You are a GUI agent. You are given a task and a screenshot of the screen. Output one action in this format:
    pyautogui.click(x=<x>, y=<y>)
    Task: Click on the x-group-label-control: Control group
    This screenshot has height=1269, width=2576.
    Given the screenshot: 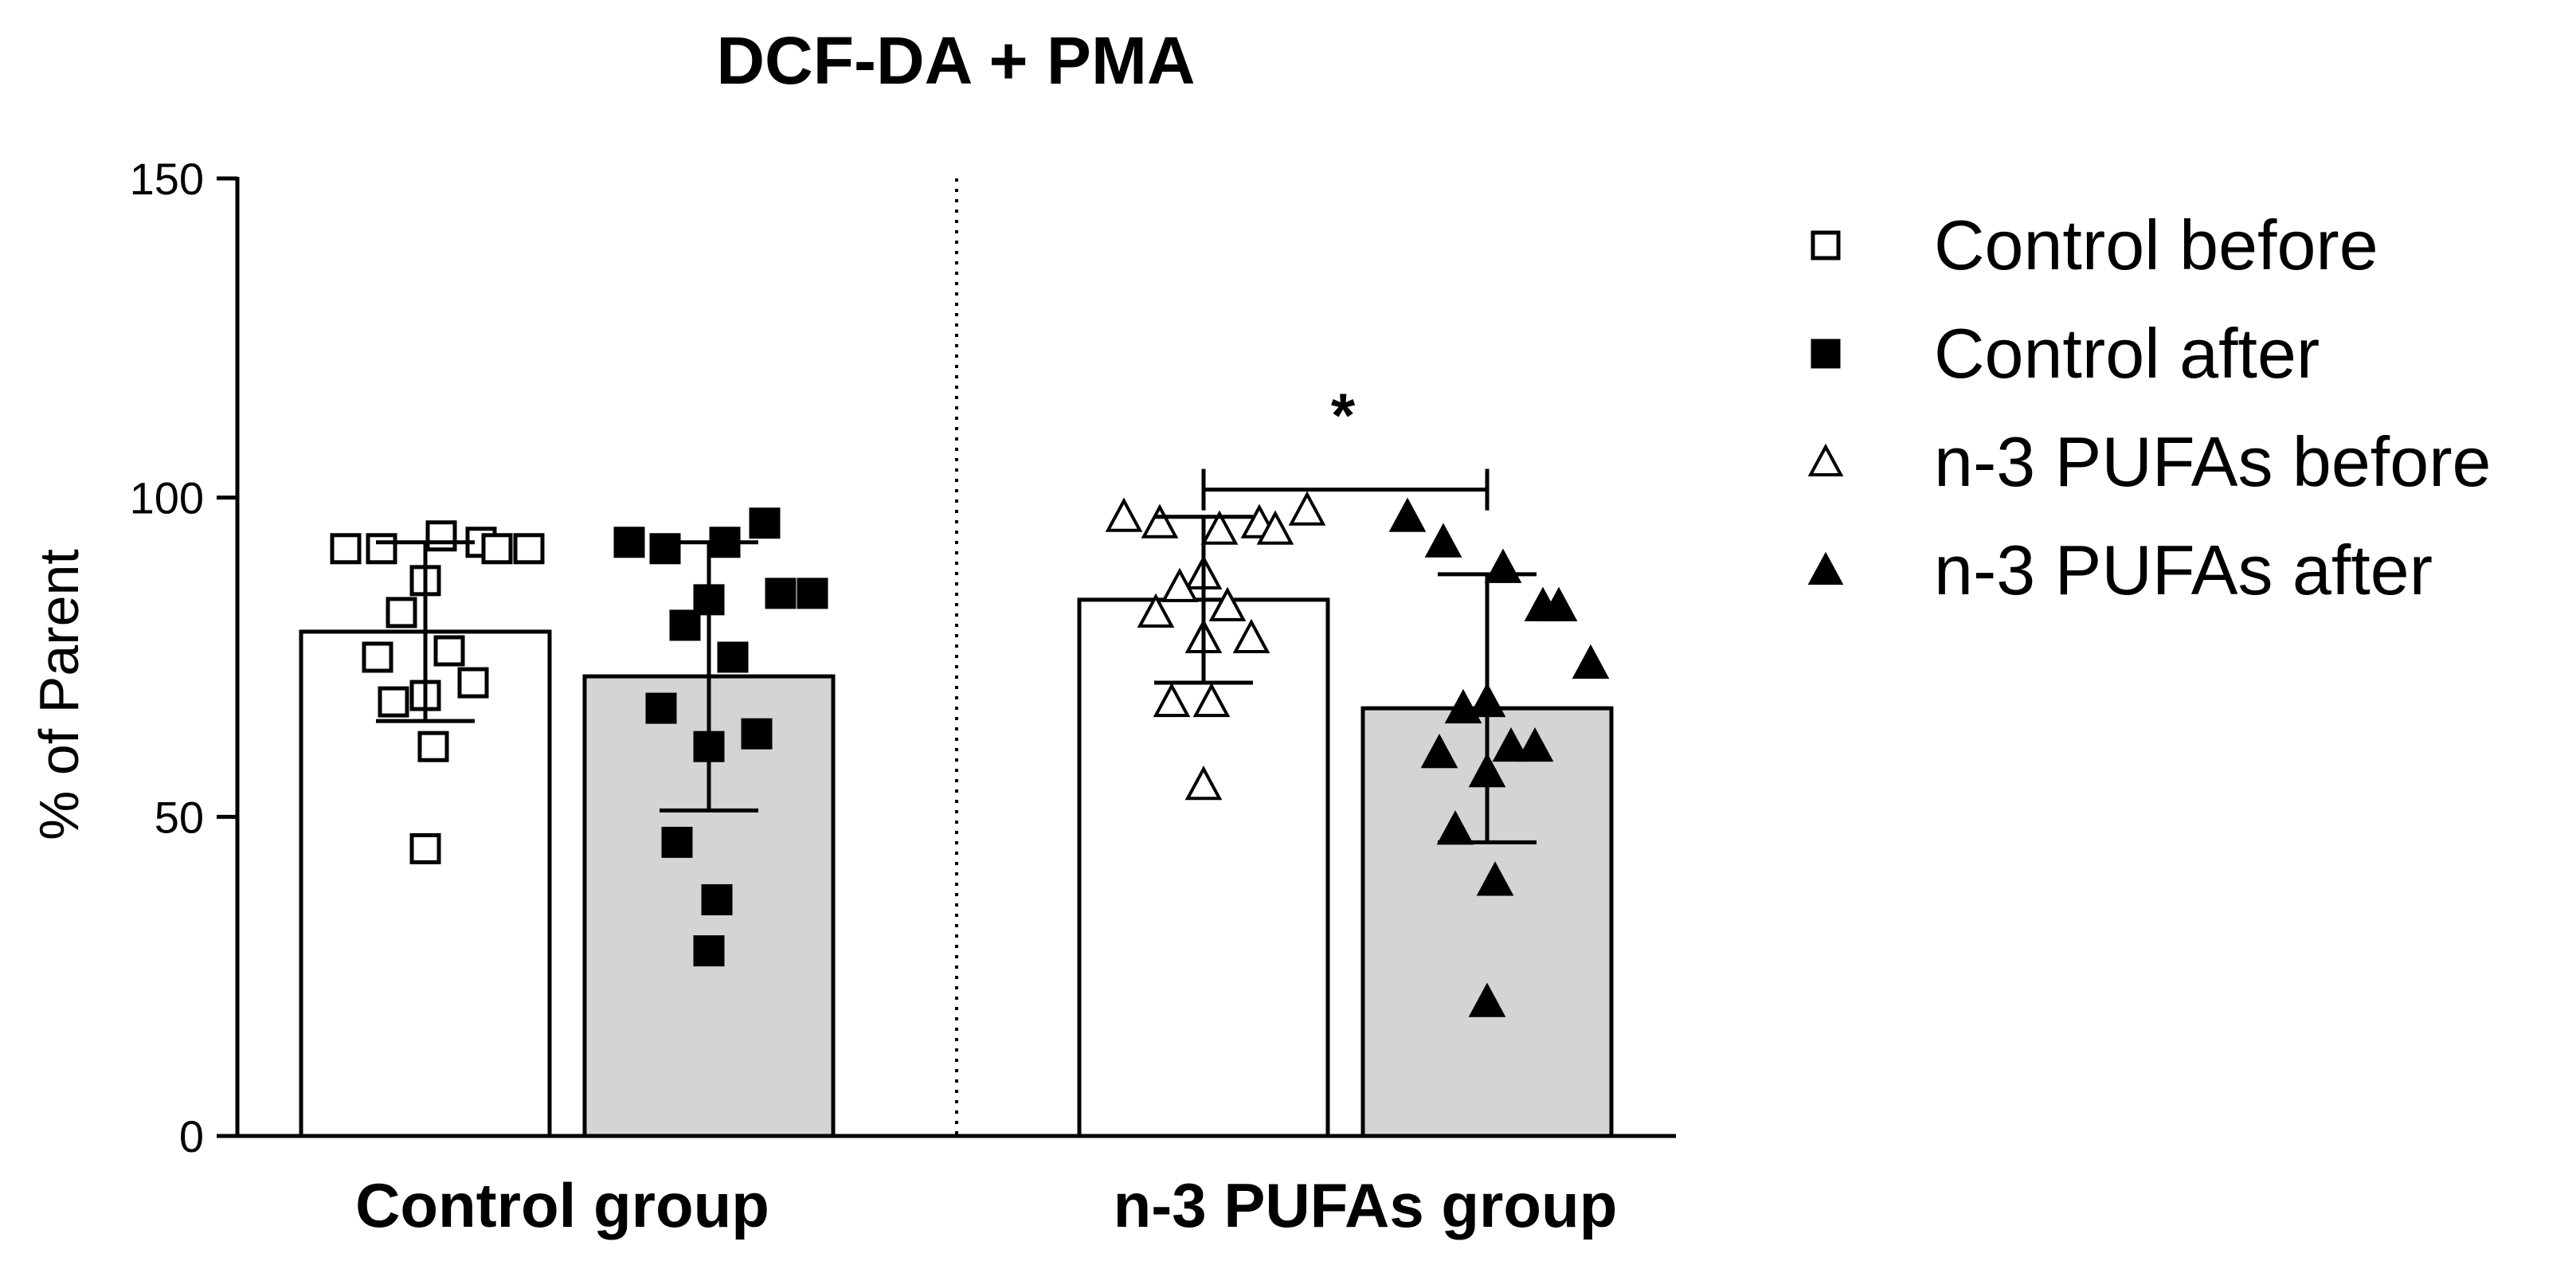 What is the action you would take?
    pyautogui.click(x=562, y=1205)
    